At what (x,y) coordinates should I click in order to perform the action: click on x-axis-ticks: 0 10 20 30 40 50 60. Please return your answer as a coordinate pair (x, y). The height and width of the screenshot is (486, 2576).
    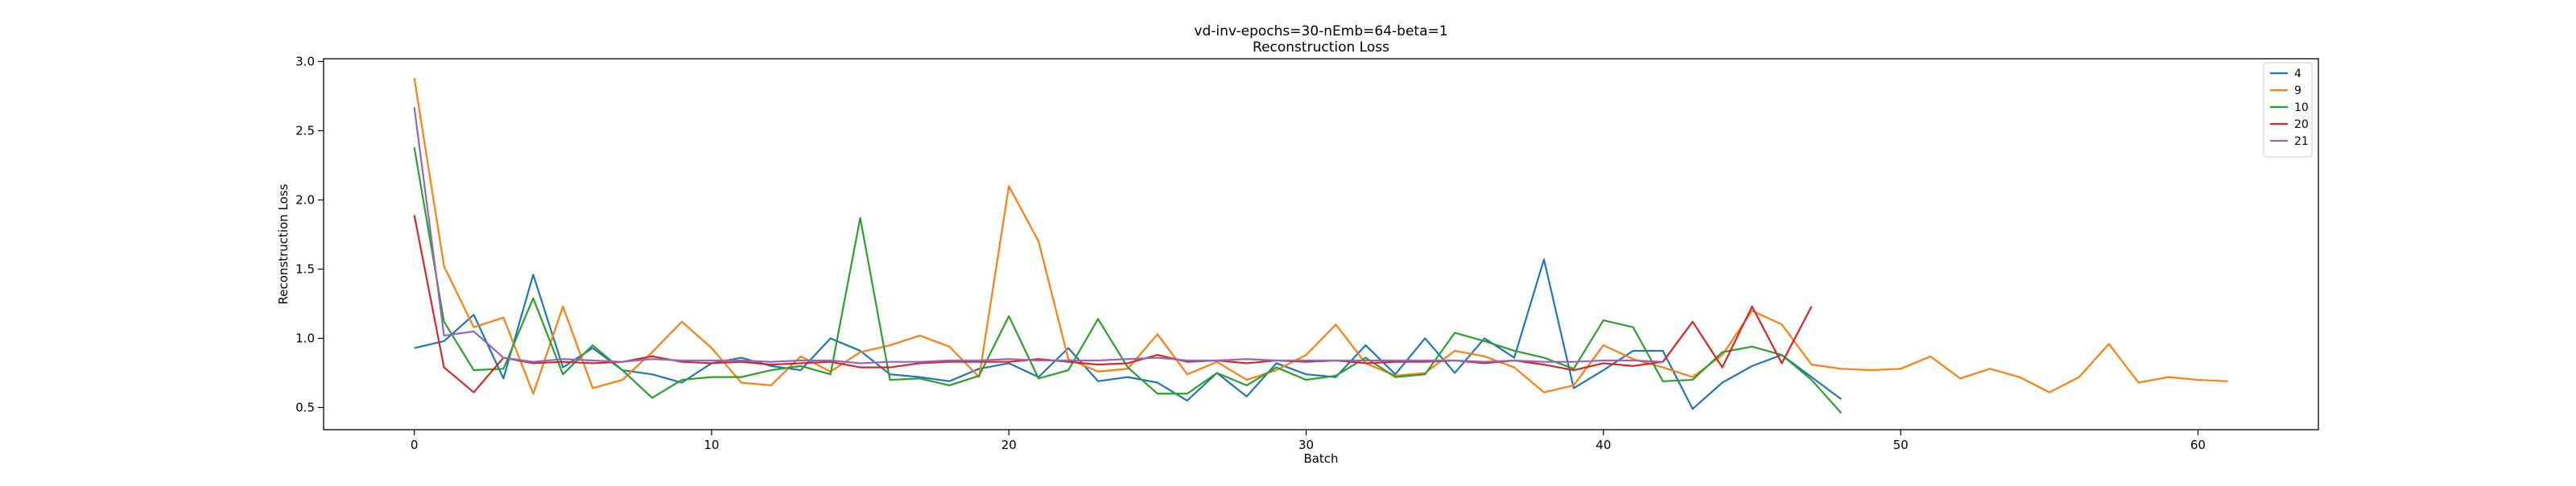
    Looking at the image, I should click on (1308, 441).